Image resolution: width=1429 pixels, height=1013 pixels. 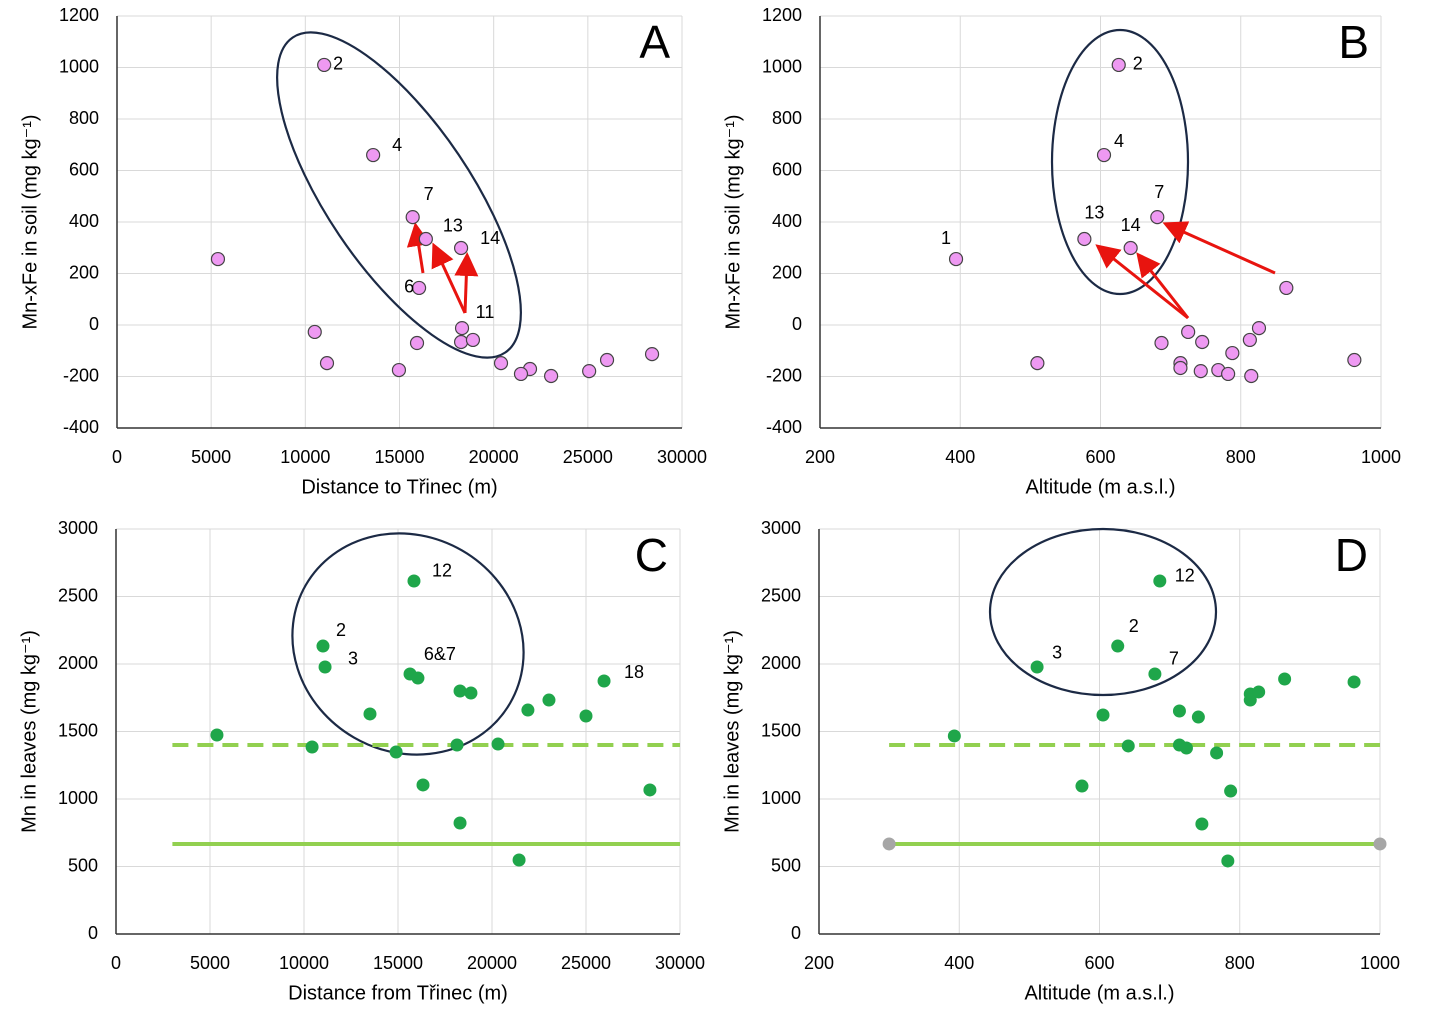 I want to click on x-tick-label: 800, so click(x=1240, y=963).